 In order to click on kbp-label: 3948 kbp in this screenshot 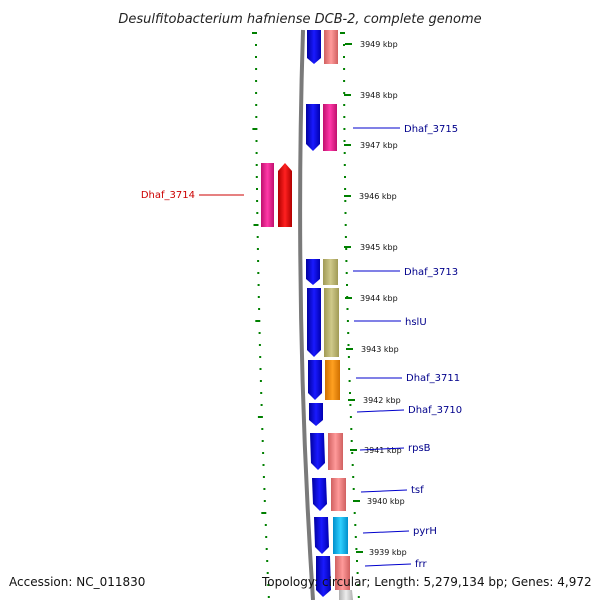, I will do `click(379, 95)`.